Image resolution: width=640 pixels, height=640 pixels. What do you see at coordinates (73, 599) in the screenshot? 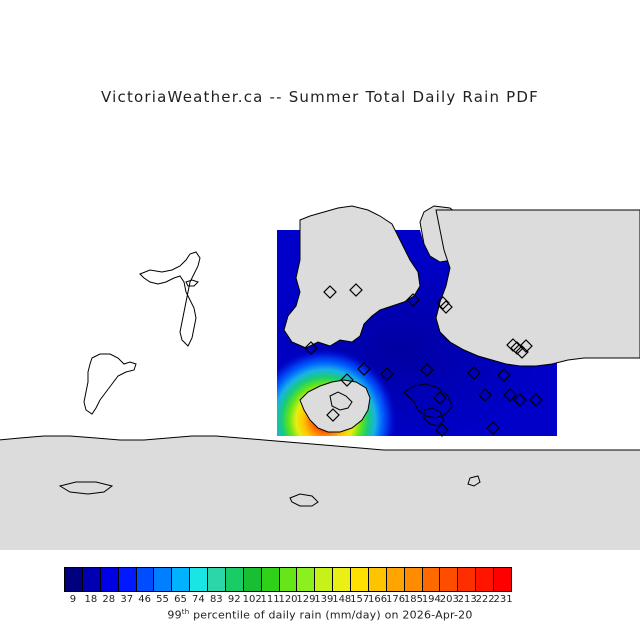
I see `colorbar-tick-9: 9` at bounding box center [73, 599].